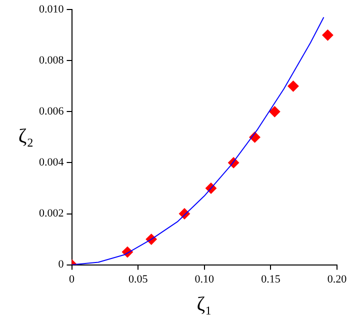  I want to click on y-tick-label: 0.010, so click(51, 9).